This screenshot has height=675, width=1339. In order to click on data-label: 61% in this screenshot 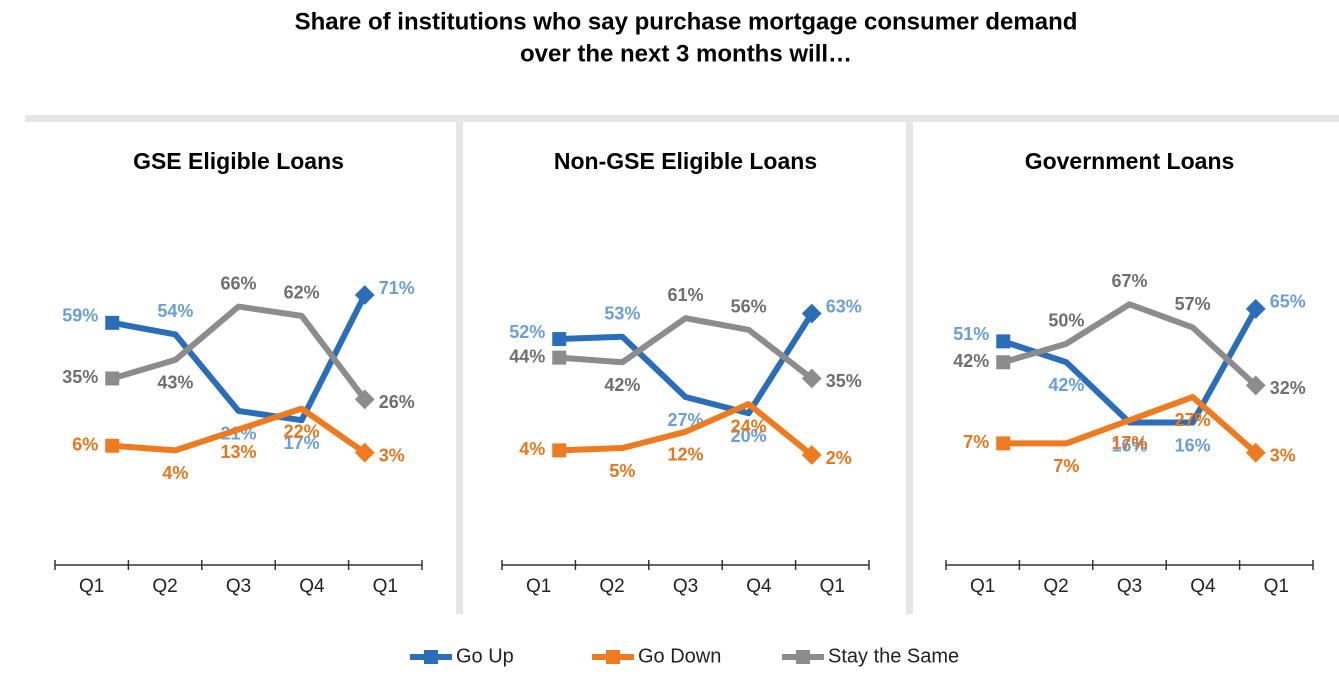, I will do `click(685, 295)`.